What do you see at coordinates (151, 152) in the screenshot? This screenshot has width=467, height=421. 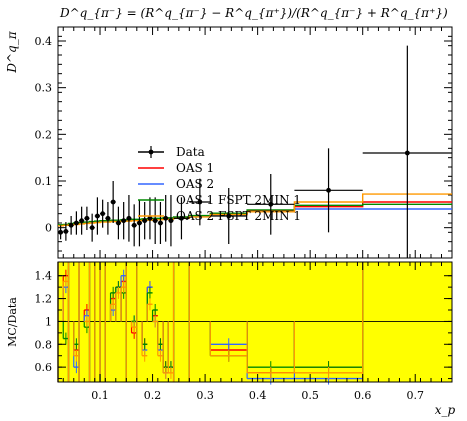 I see `legend-data-marker` at bounding box center [151, 152].